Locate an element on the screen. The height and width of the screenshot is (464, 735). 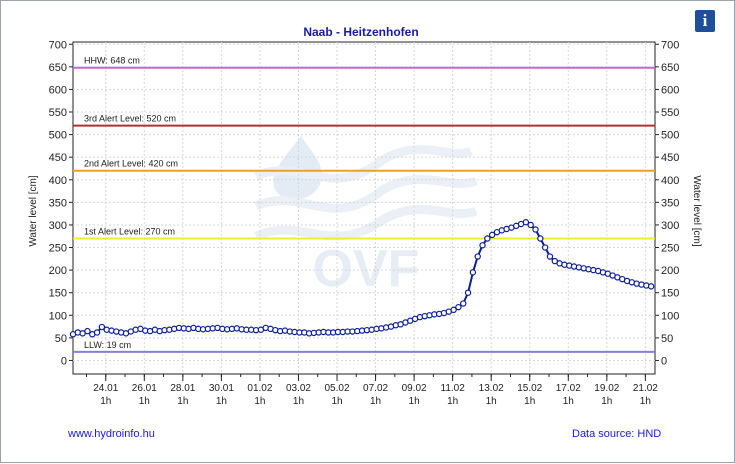
y-tick-label-left: 300 is located at coordinates (58, 226).